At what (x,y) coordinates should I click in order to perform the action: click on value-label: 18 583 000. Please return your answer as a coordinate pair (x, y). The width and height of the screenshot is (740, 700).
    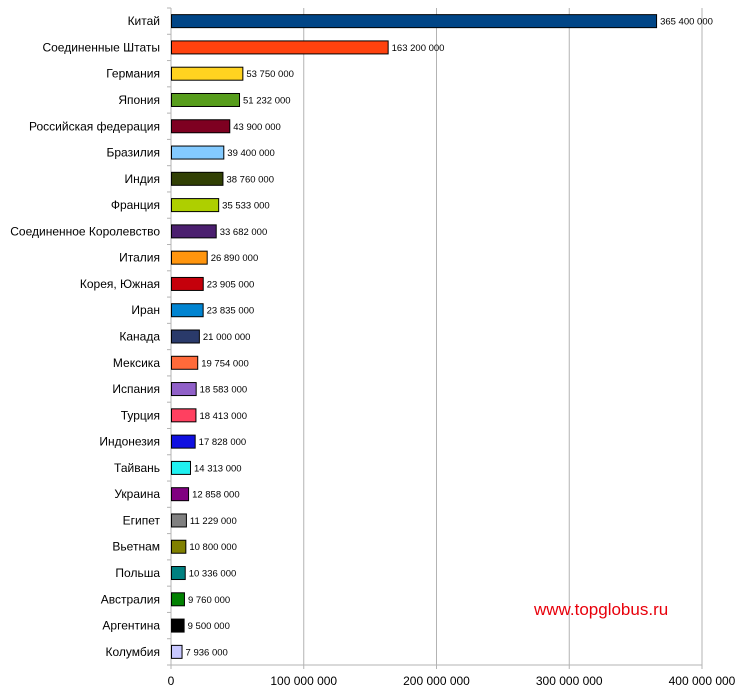
    Looking at the image, I should click on (224, 390).